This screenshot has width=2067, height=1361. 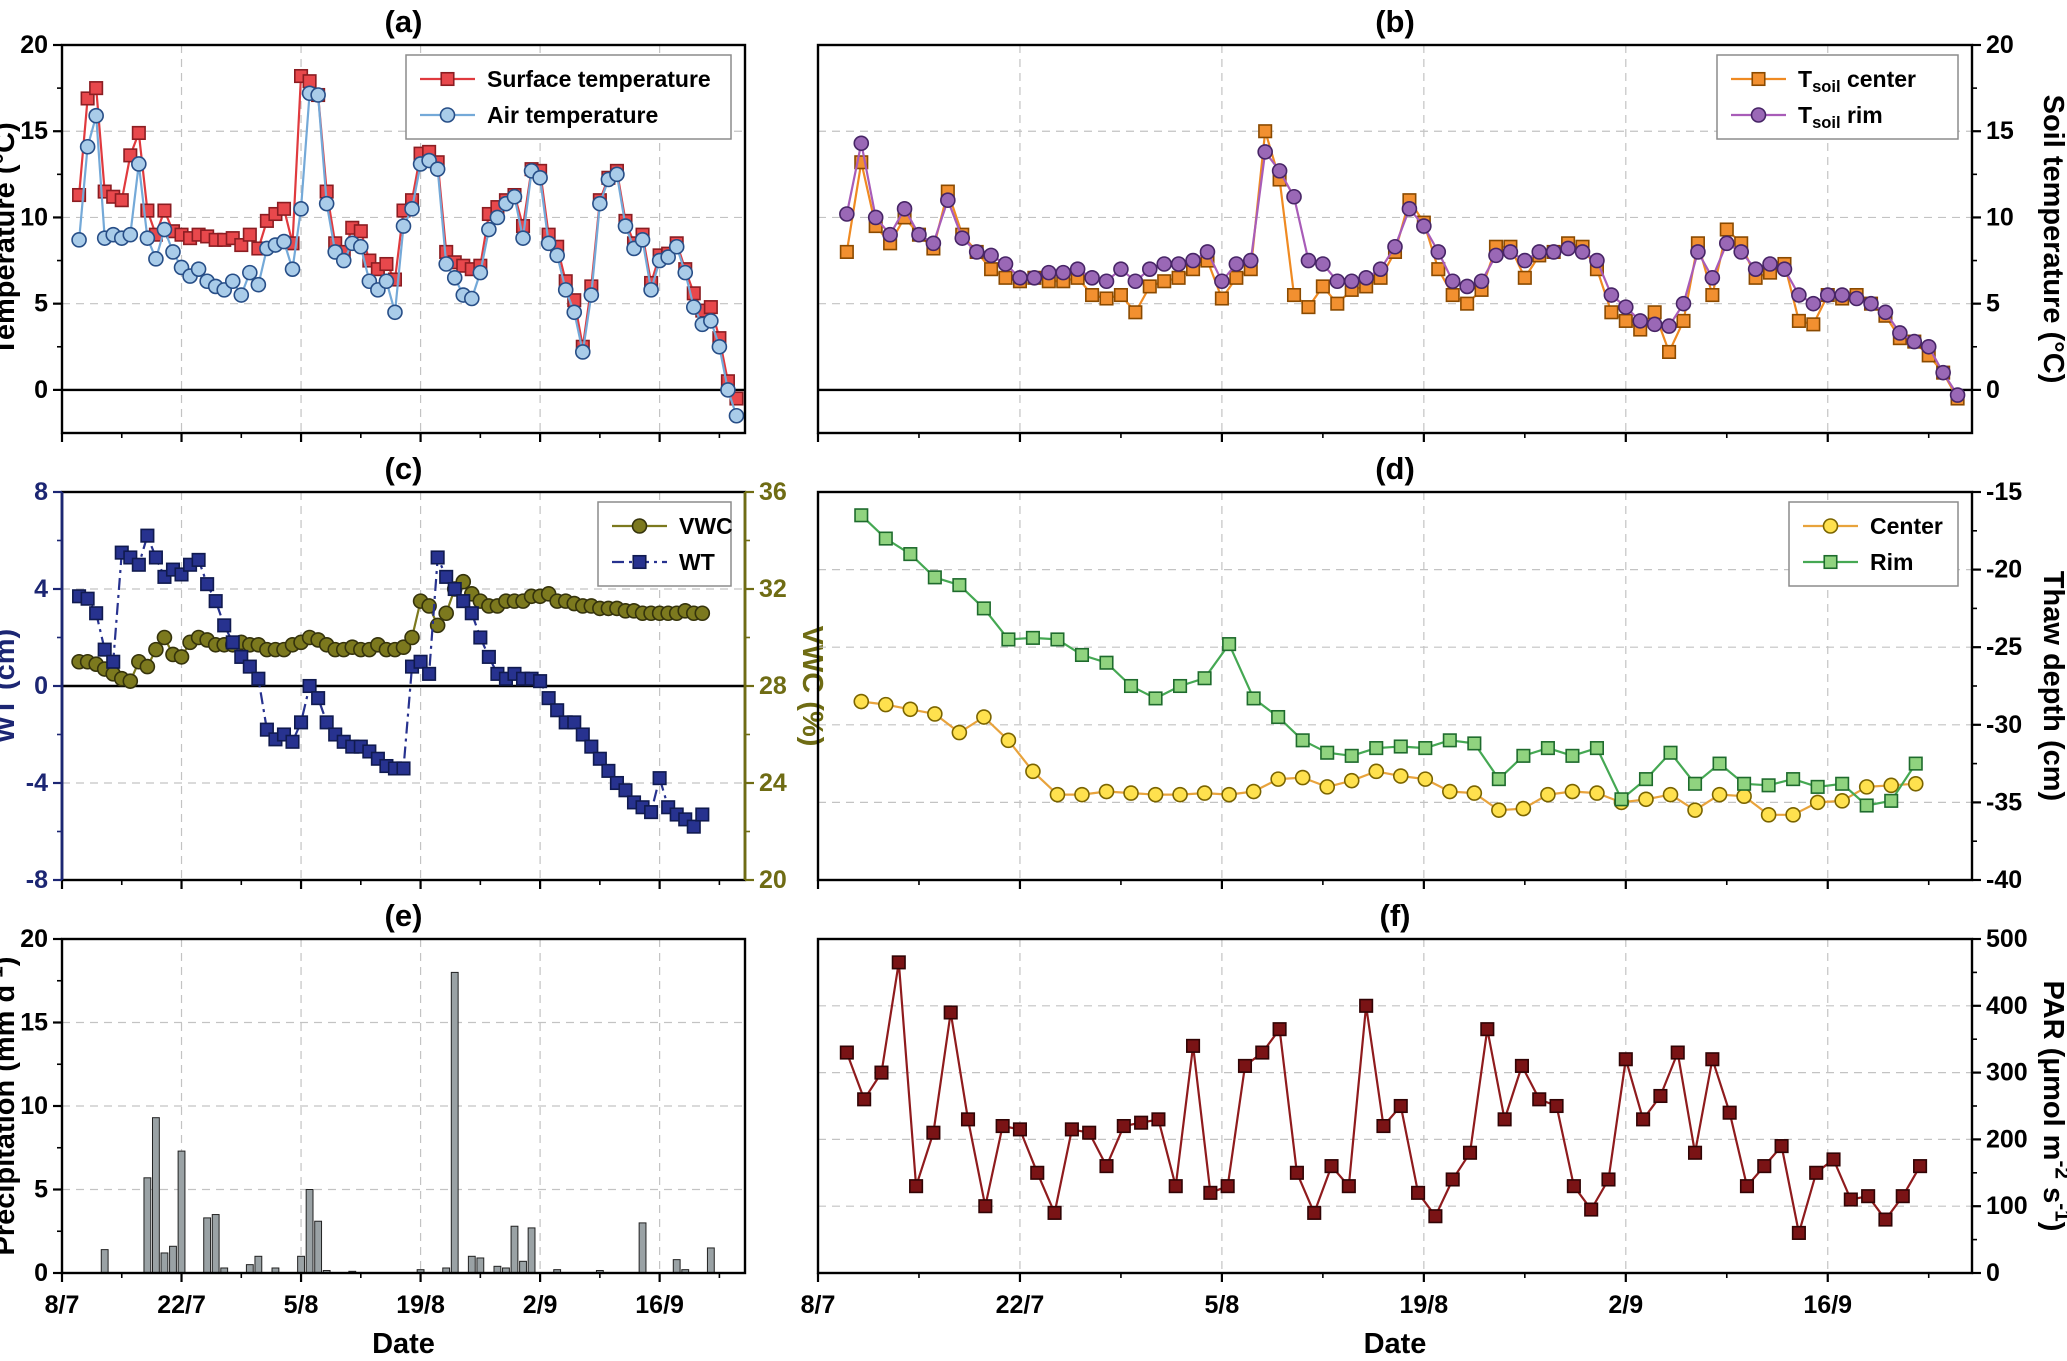 I want to click on svg-text: 28, so click(x=773, y=686).